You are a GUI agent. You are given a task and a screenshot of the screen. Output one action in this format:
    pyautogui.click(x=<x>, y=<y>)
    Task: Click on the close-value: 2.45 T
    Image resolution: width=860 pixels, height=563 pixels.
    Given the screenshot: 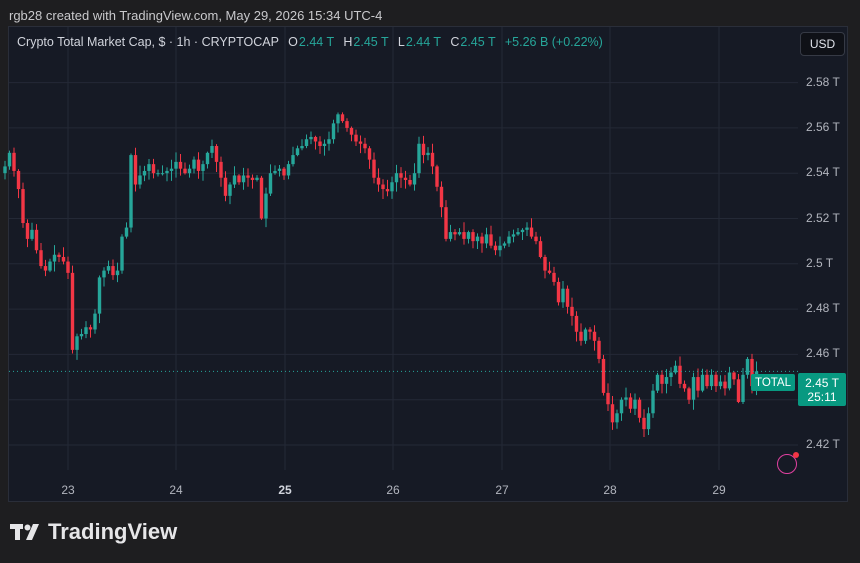 What is the action you would take?
    pyautogui.click(x=478, y=42)
    